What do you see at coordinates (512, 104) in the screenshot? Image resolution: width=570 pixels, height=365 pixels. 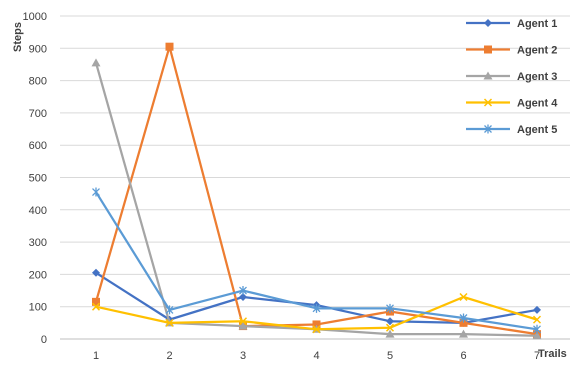 I see `legend-entry: Agent 4` at bounding box center [512, 104].